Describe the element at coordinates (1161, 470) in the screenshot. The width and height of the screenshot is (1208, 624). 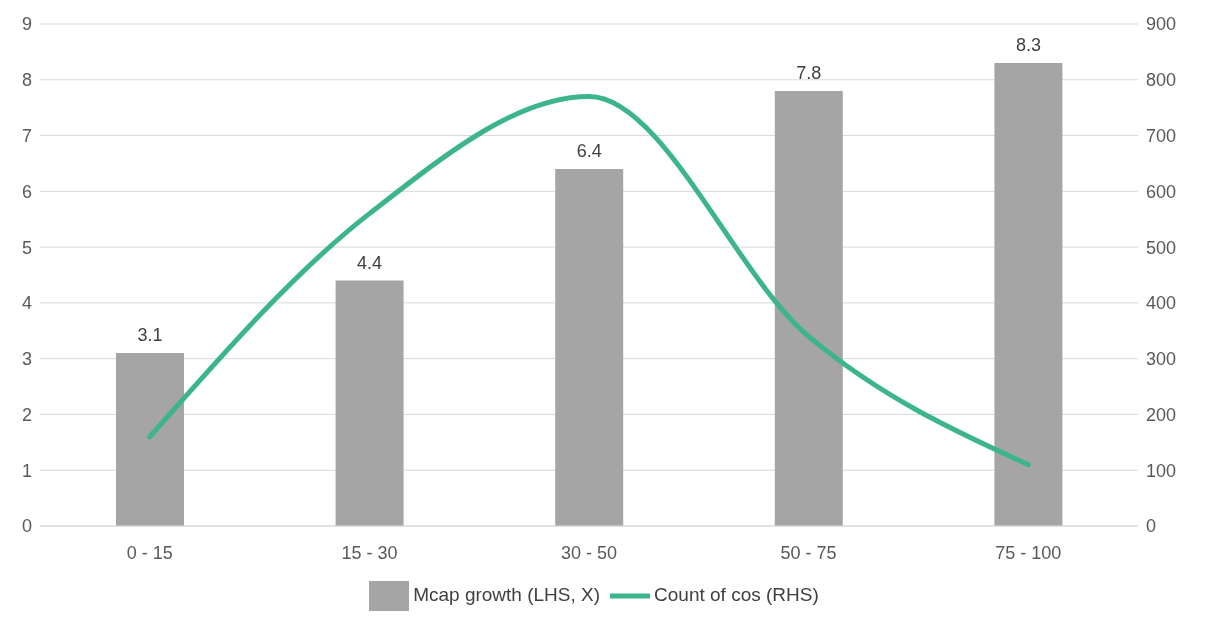
I see `y2-tick-label: 100` at that location.